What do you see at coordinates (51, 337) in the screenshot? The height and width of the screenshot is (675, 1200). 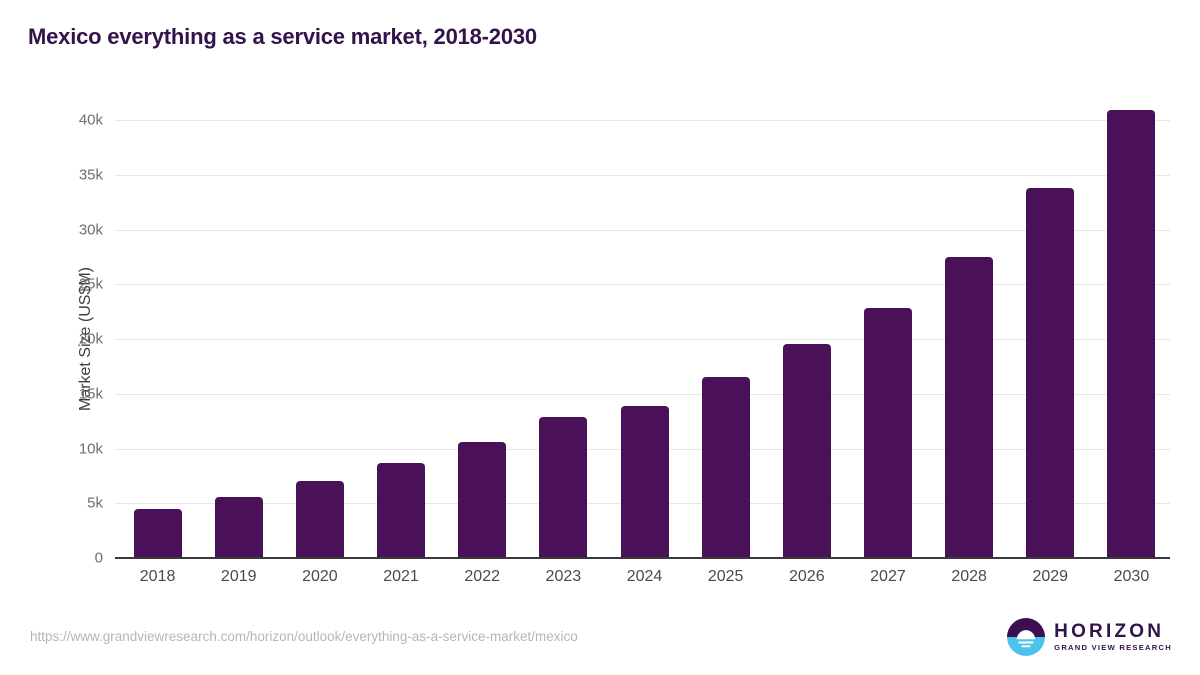 I see `y-axis-ticks: 0 5k 10k 15k 20k 25k 30k 35k 40k` at bounding box center [51, 337].